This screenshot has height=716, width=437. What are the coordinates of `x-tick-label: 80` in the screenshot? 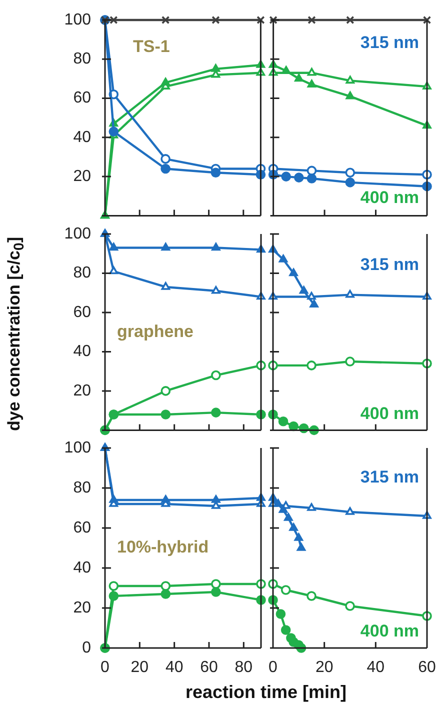 It's located at (243, 667).